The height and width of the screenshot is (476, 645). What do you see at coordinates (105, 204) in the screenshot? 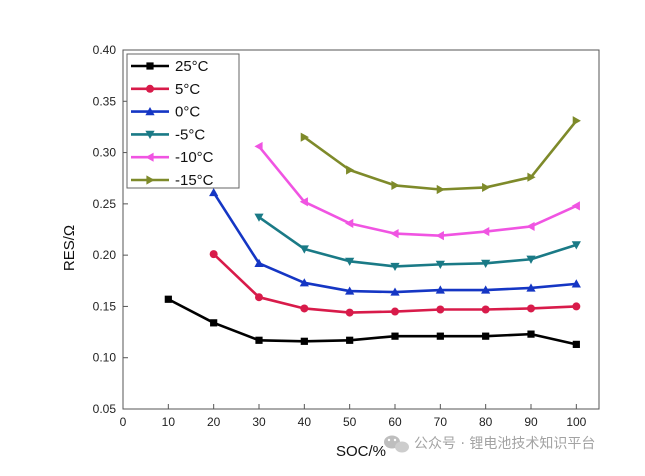
I see `y-tick-label: 0.25` at bounding box center [105, 204].